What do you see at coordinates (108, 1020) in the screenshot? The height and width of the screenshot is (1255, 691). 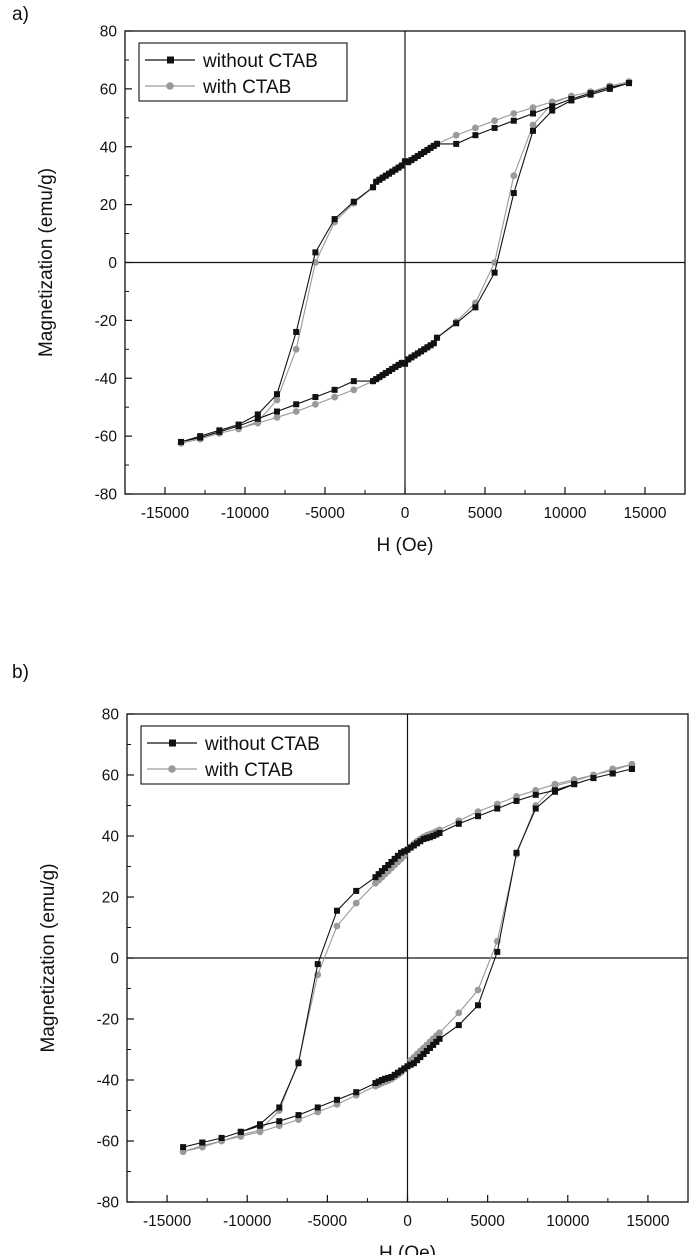 I see `y-tick-label: -20` at bounding box center [108, 1020].